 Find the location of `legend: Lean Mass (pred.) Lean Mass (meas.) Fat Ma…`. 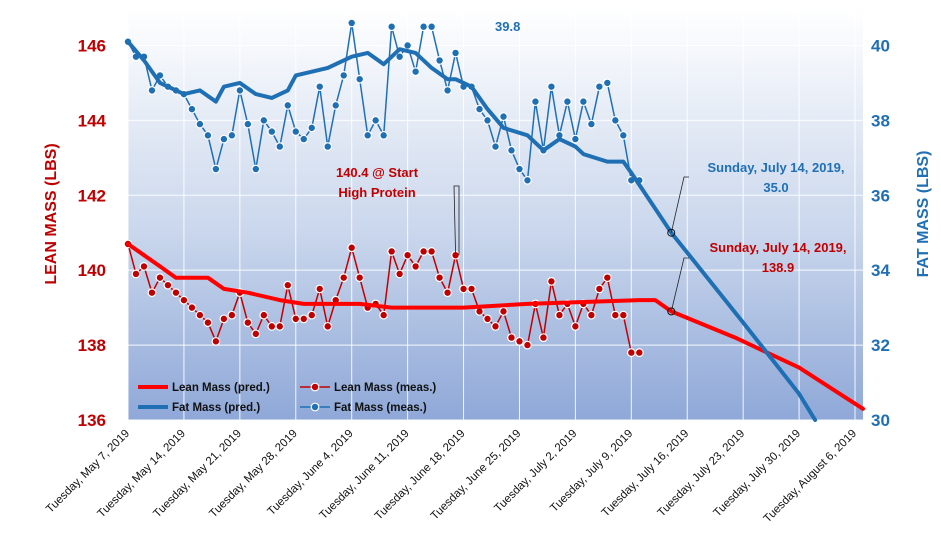

legend: Lean Mass (pred.) Lean Mass (meas.) Fat Ma… is located at coordinates (287, 398).